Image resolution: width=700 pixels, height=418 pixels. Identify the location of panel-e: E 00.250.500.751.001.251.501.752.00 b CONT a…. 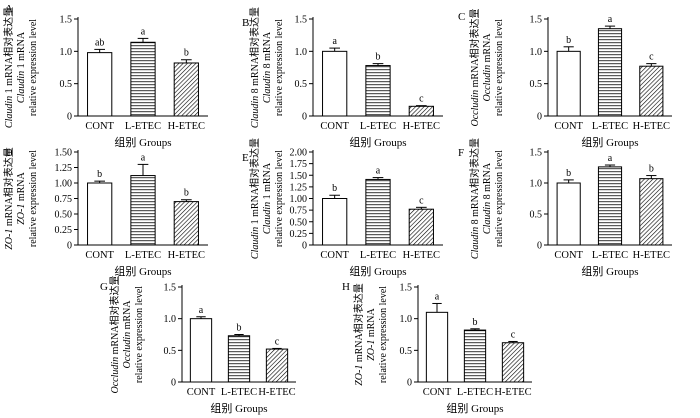
(342, 208).